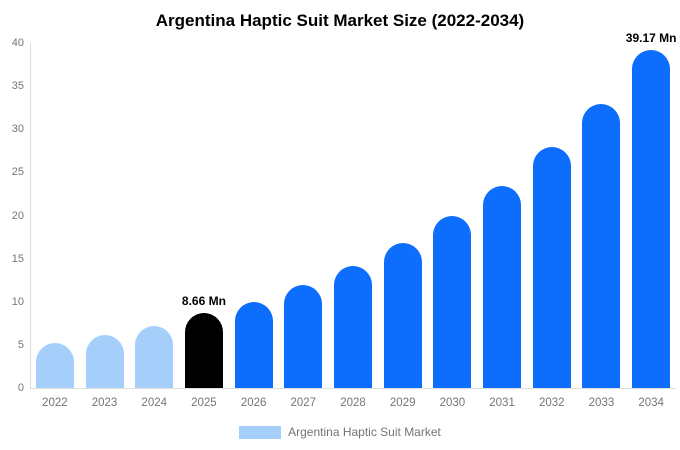  Describe the element at coordinates (17, 172) in the screenshot. I see `y-tick-25: 25` at that location.